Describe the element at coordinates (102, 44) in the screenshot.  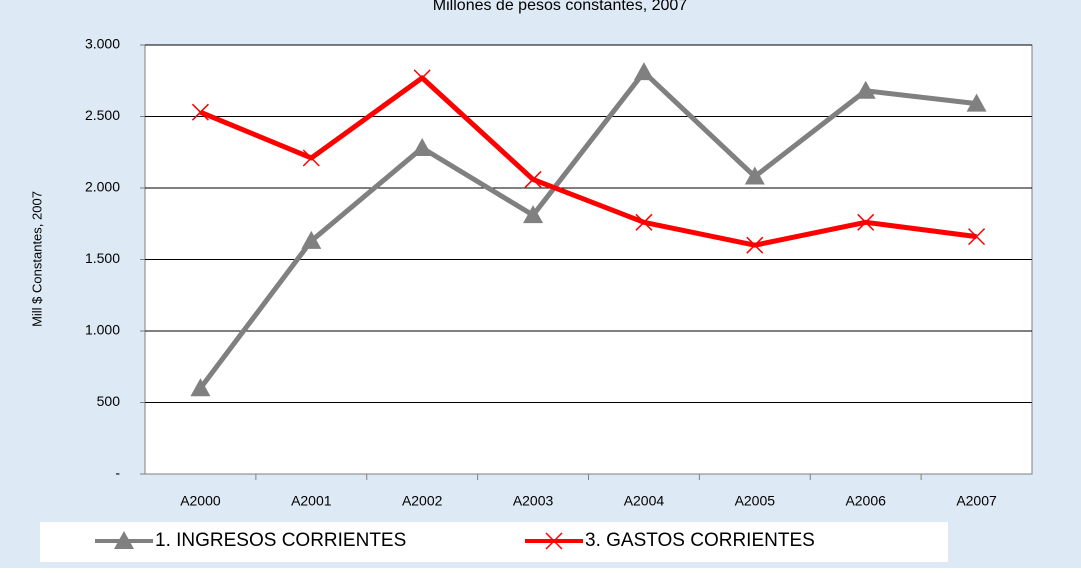
I see `y-tick-label: 3.000` at that location.